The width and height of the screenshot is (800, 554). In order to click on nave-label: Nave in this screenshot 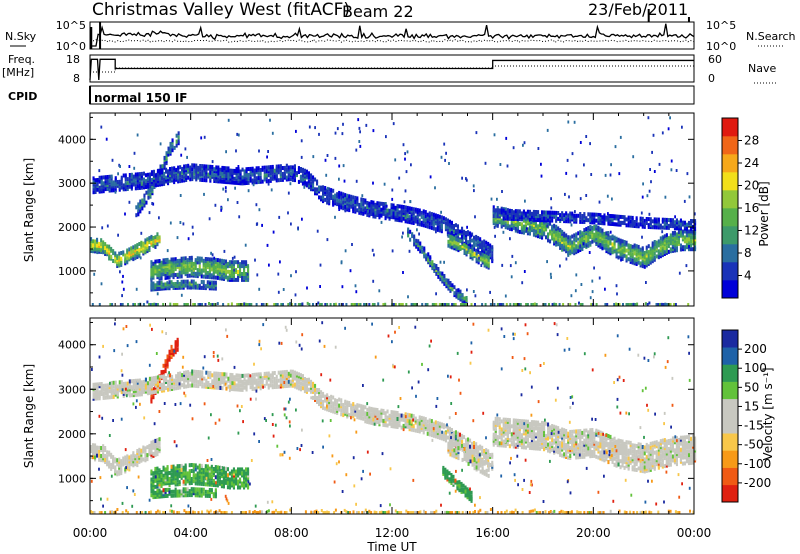, I will do `click(762, 68)`.